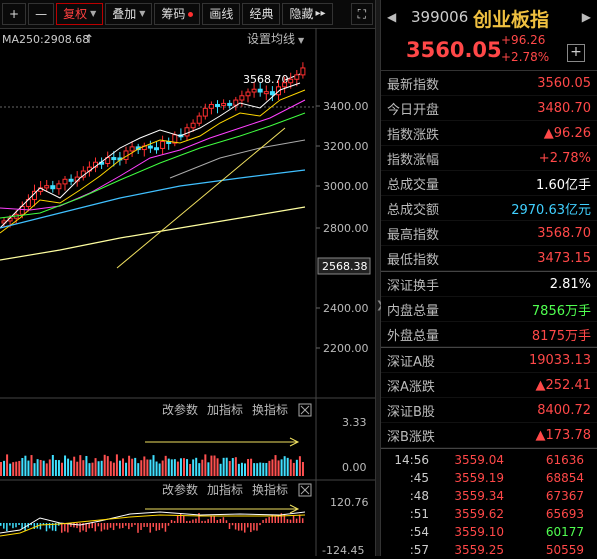 The height and width of the screenshot is (559, 597). I want to click on fuquan-button: 复权 ▼, so click(80, 14).